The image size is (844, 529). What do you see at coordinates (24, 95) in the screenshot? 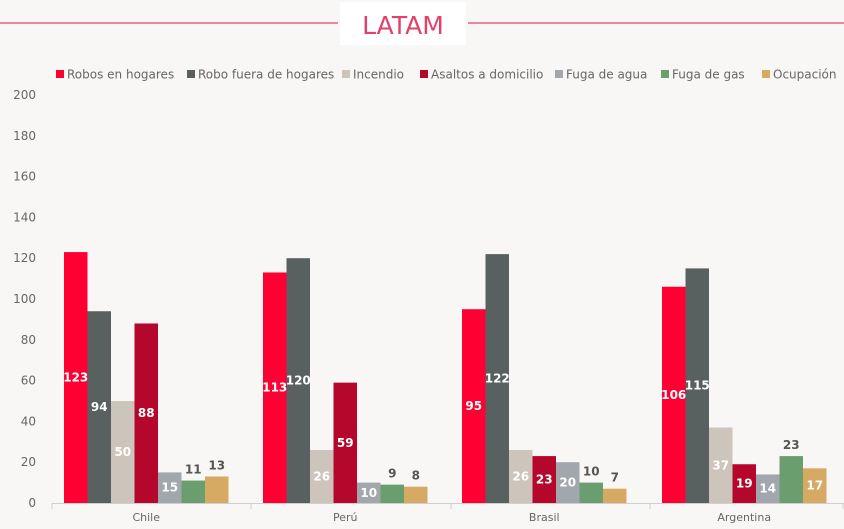
I see `y-tick-label-200: 200` at bounding box center [24, 95].